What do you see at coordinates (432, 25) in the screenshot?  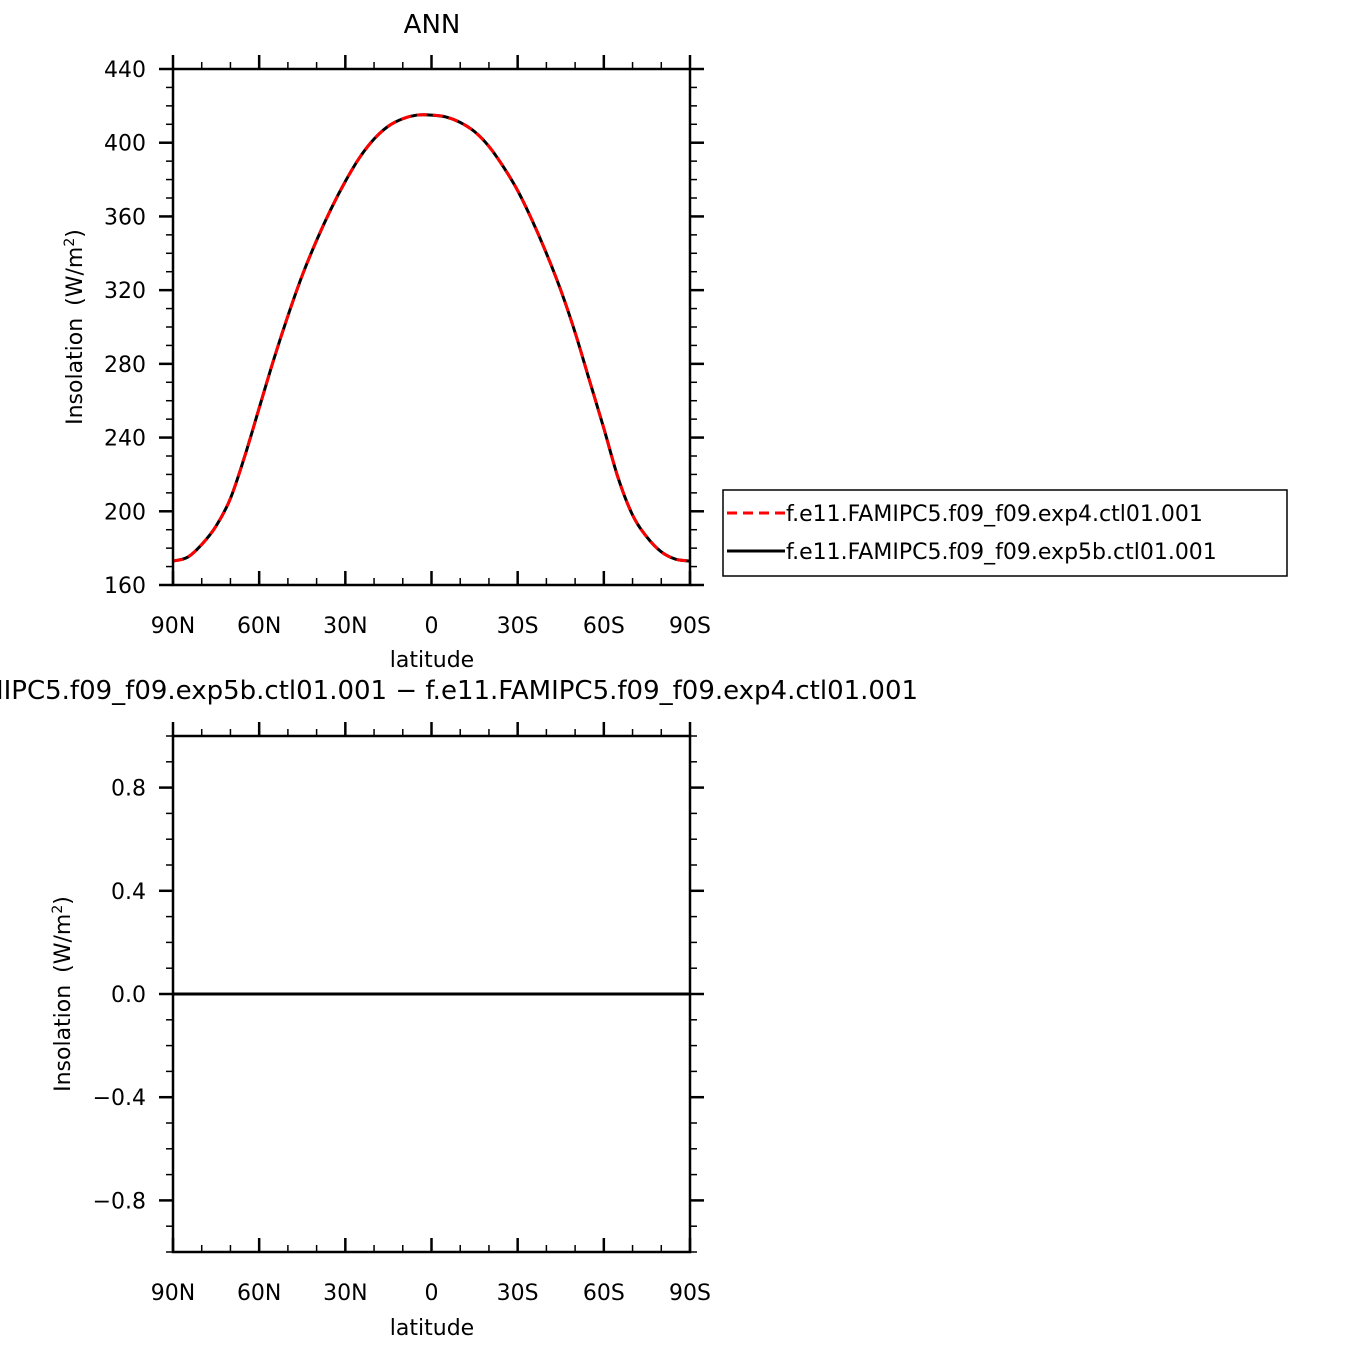 I see `chart-title: ANN` at bounding box center [432, 25].